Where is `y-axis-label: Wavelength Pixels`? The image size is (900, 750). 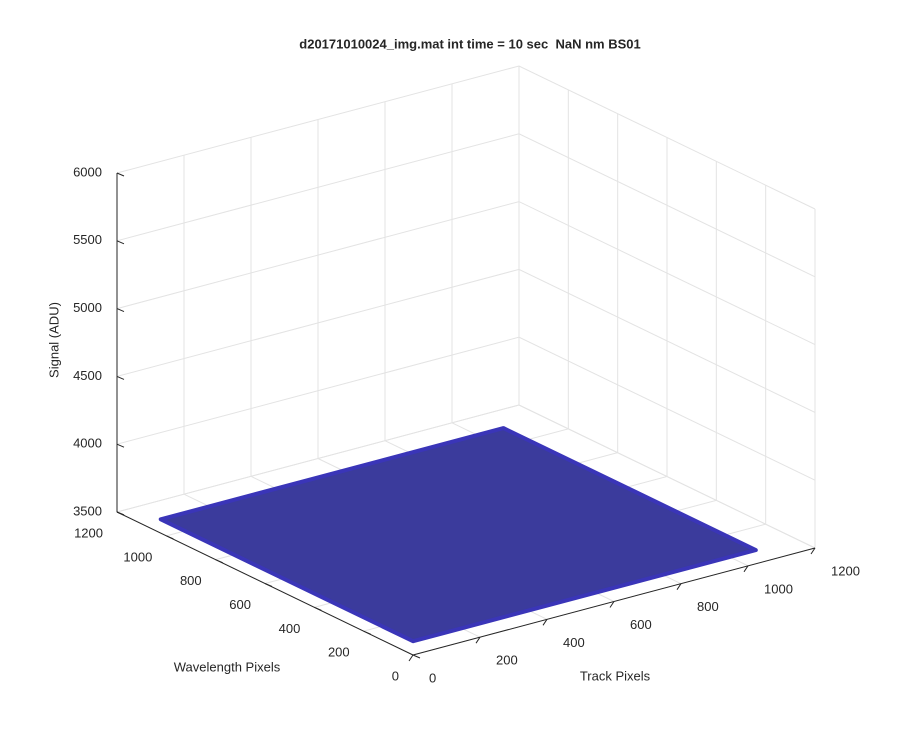 y-axis-label: Wavelength Pixels is located at coordinates (227, 666).